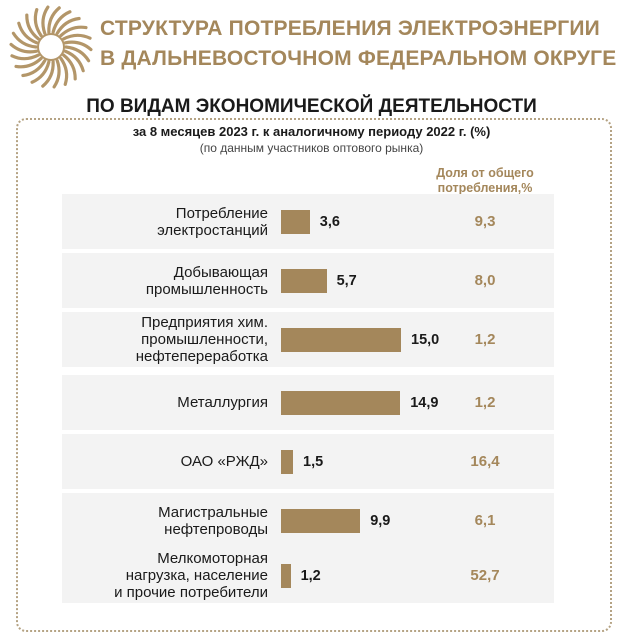 The height and width of the screenshot is (642, 623). What do you see at coordinates (485, 520) in the screenshot?
I see `share-value-label: 6,1` at bounding box center [485, 520].